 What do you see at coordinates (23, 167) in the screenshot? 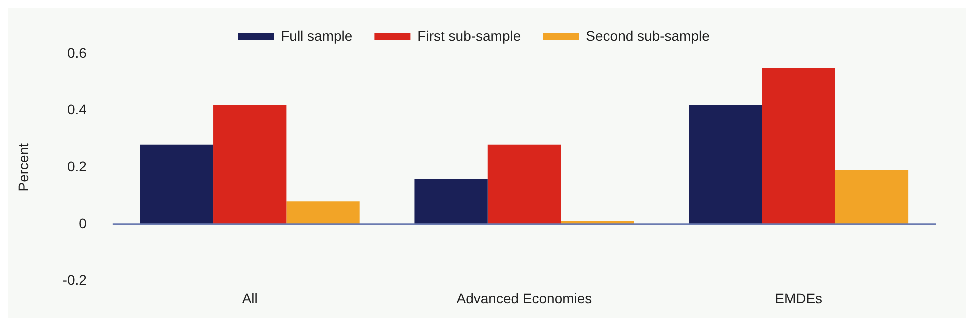
I see `y-axis-title: Percent` at bounding box center [23, 167].